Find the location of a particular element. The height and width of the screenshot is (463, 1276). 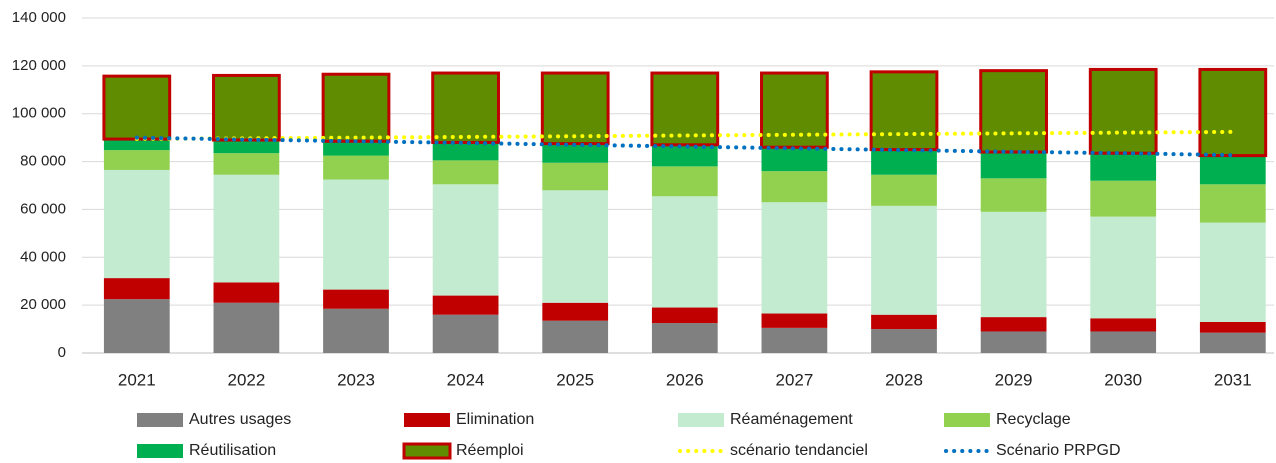

x-tick-label: 2024 is located at coordinates (466, 379).